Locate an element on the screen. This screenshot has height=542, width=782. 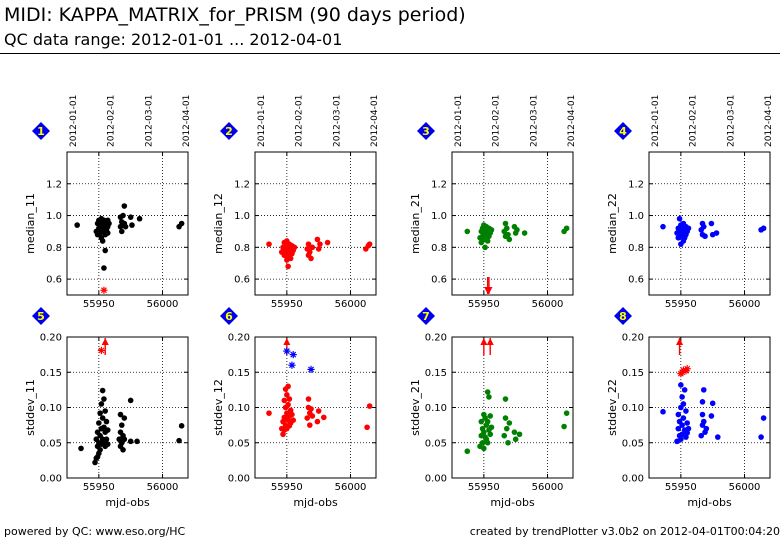
date-tick-label: 2012-03-01 is located at coordinates (149, 121).